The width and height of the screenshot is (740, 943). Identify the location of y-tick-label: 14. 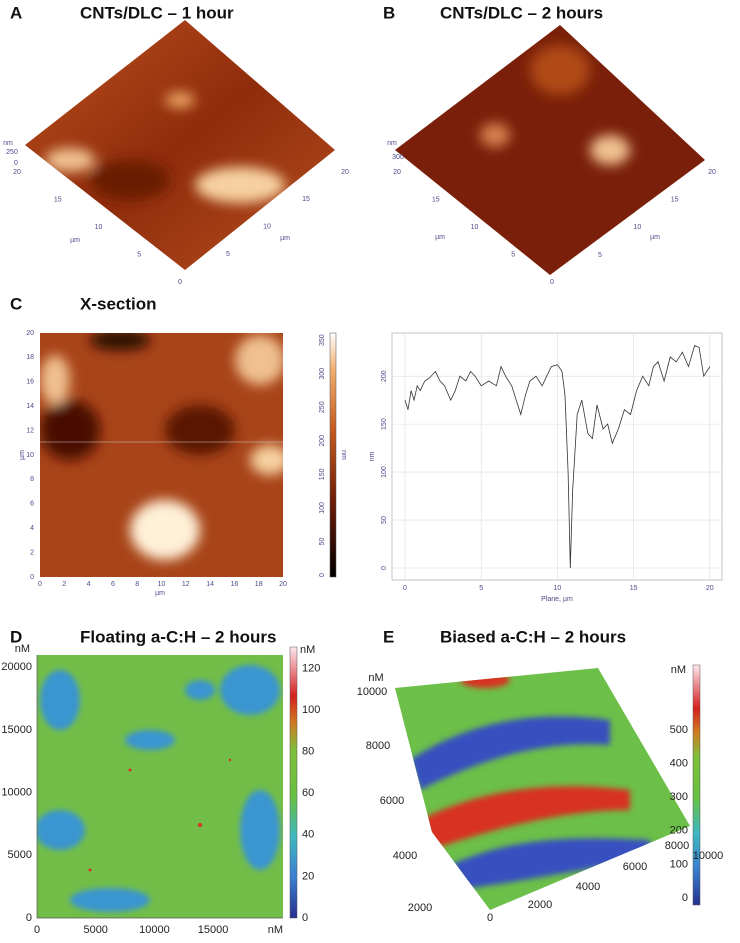
(30, 406).